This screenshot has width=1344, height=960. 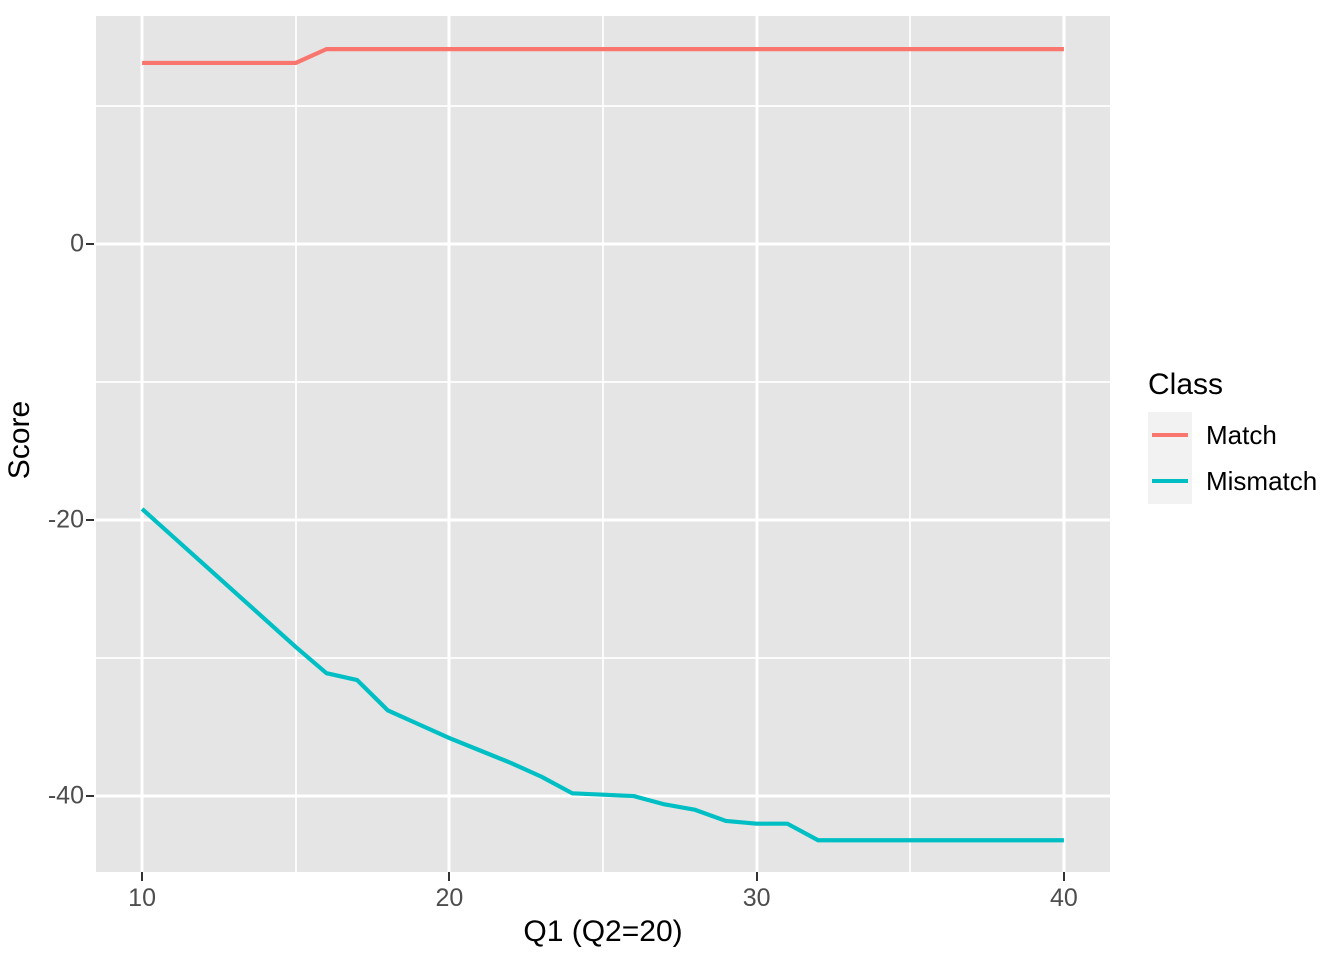 What do you see at coordinates (142, 898) in the screenshot?
I see `x-tick-label: 10` at bounding box center [142, 898].